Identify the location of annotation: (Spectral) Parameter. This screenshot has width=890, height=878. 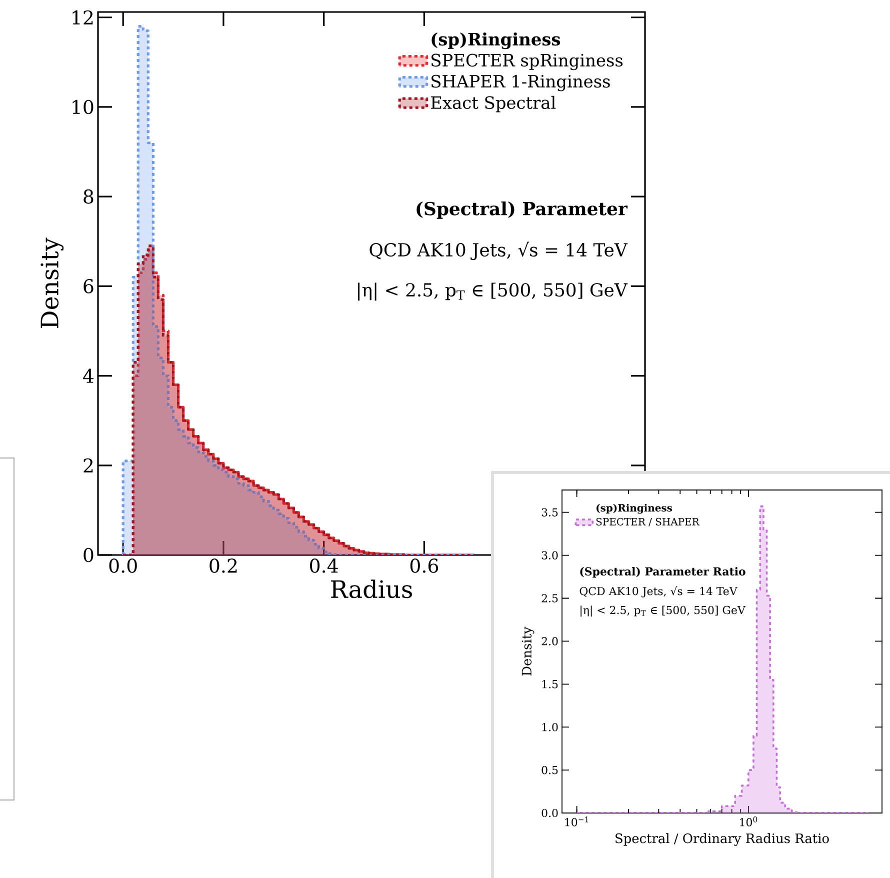
(522, 210).